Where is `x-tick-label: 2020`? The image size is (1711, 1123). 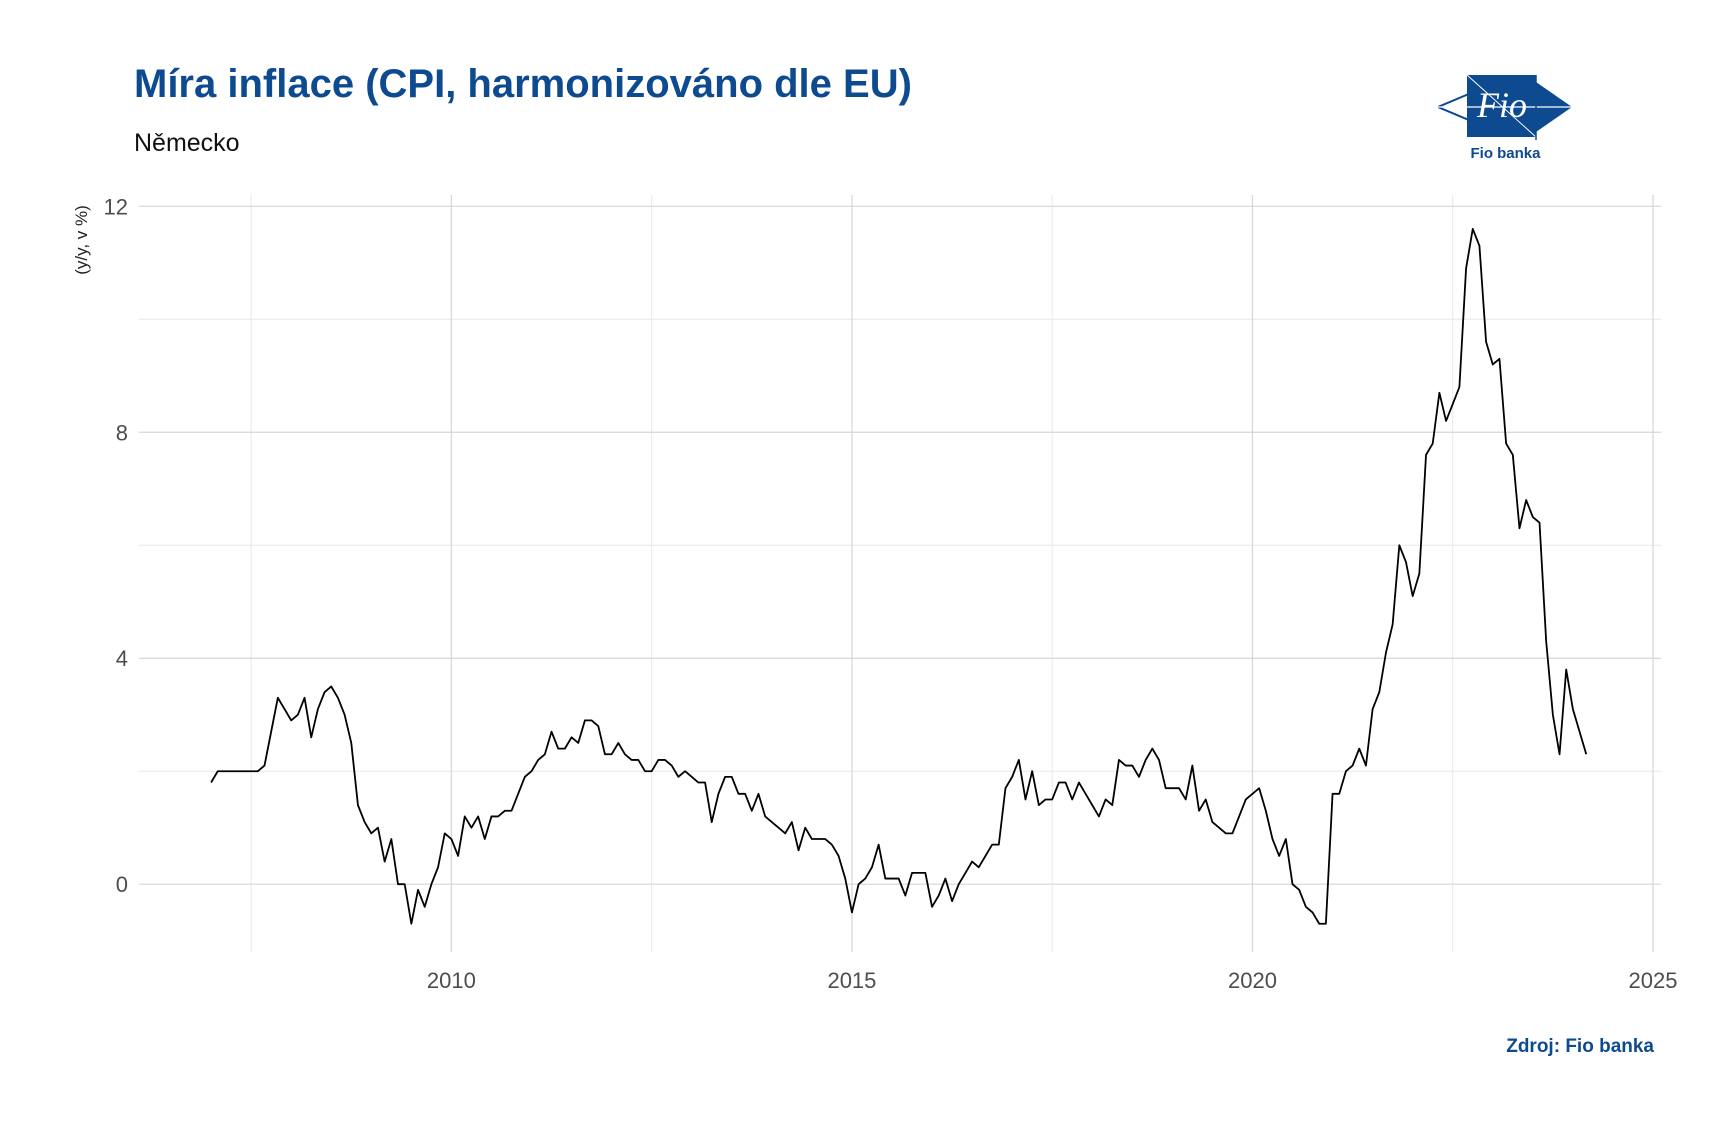 x-tick-label: 2020 is located at coordinates (1252, 980).